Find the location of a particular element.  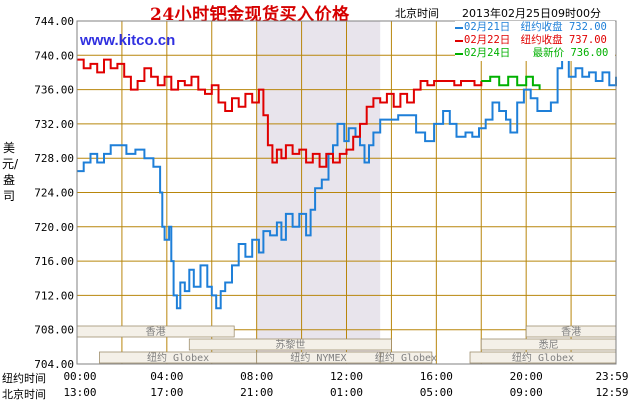

y-tick-label: 728.00 is located at coordinates (54, 158).